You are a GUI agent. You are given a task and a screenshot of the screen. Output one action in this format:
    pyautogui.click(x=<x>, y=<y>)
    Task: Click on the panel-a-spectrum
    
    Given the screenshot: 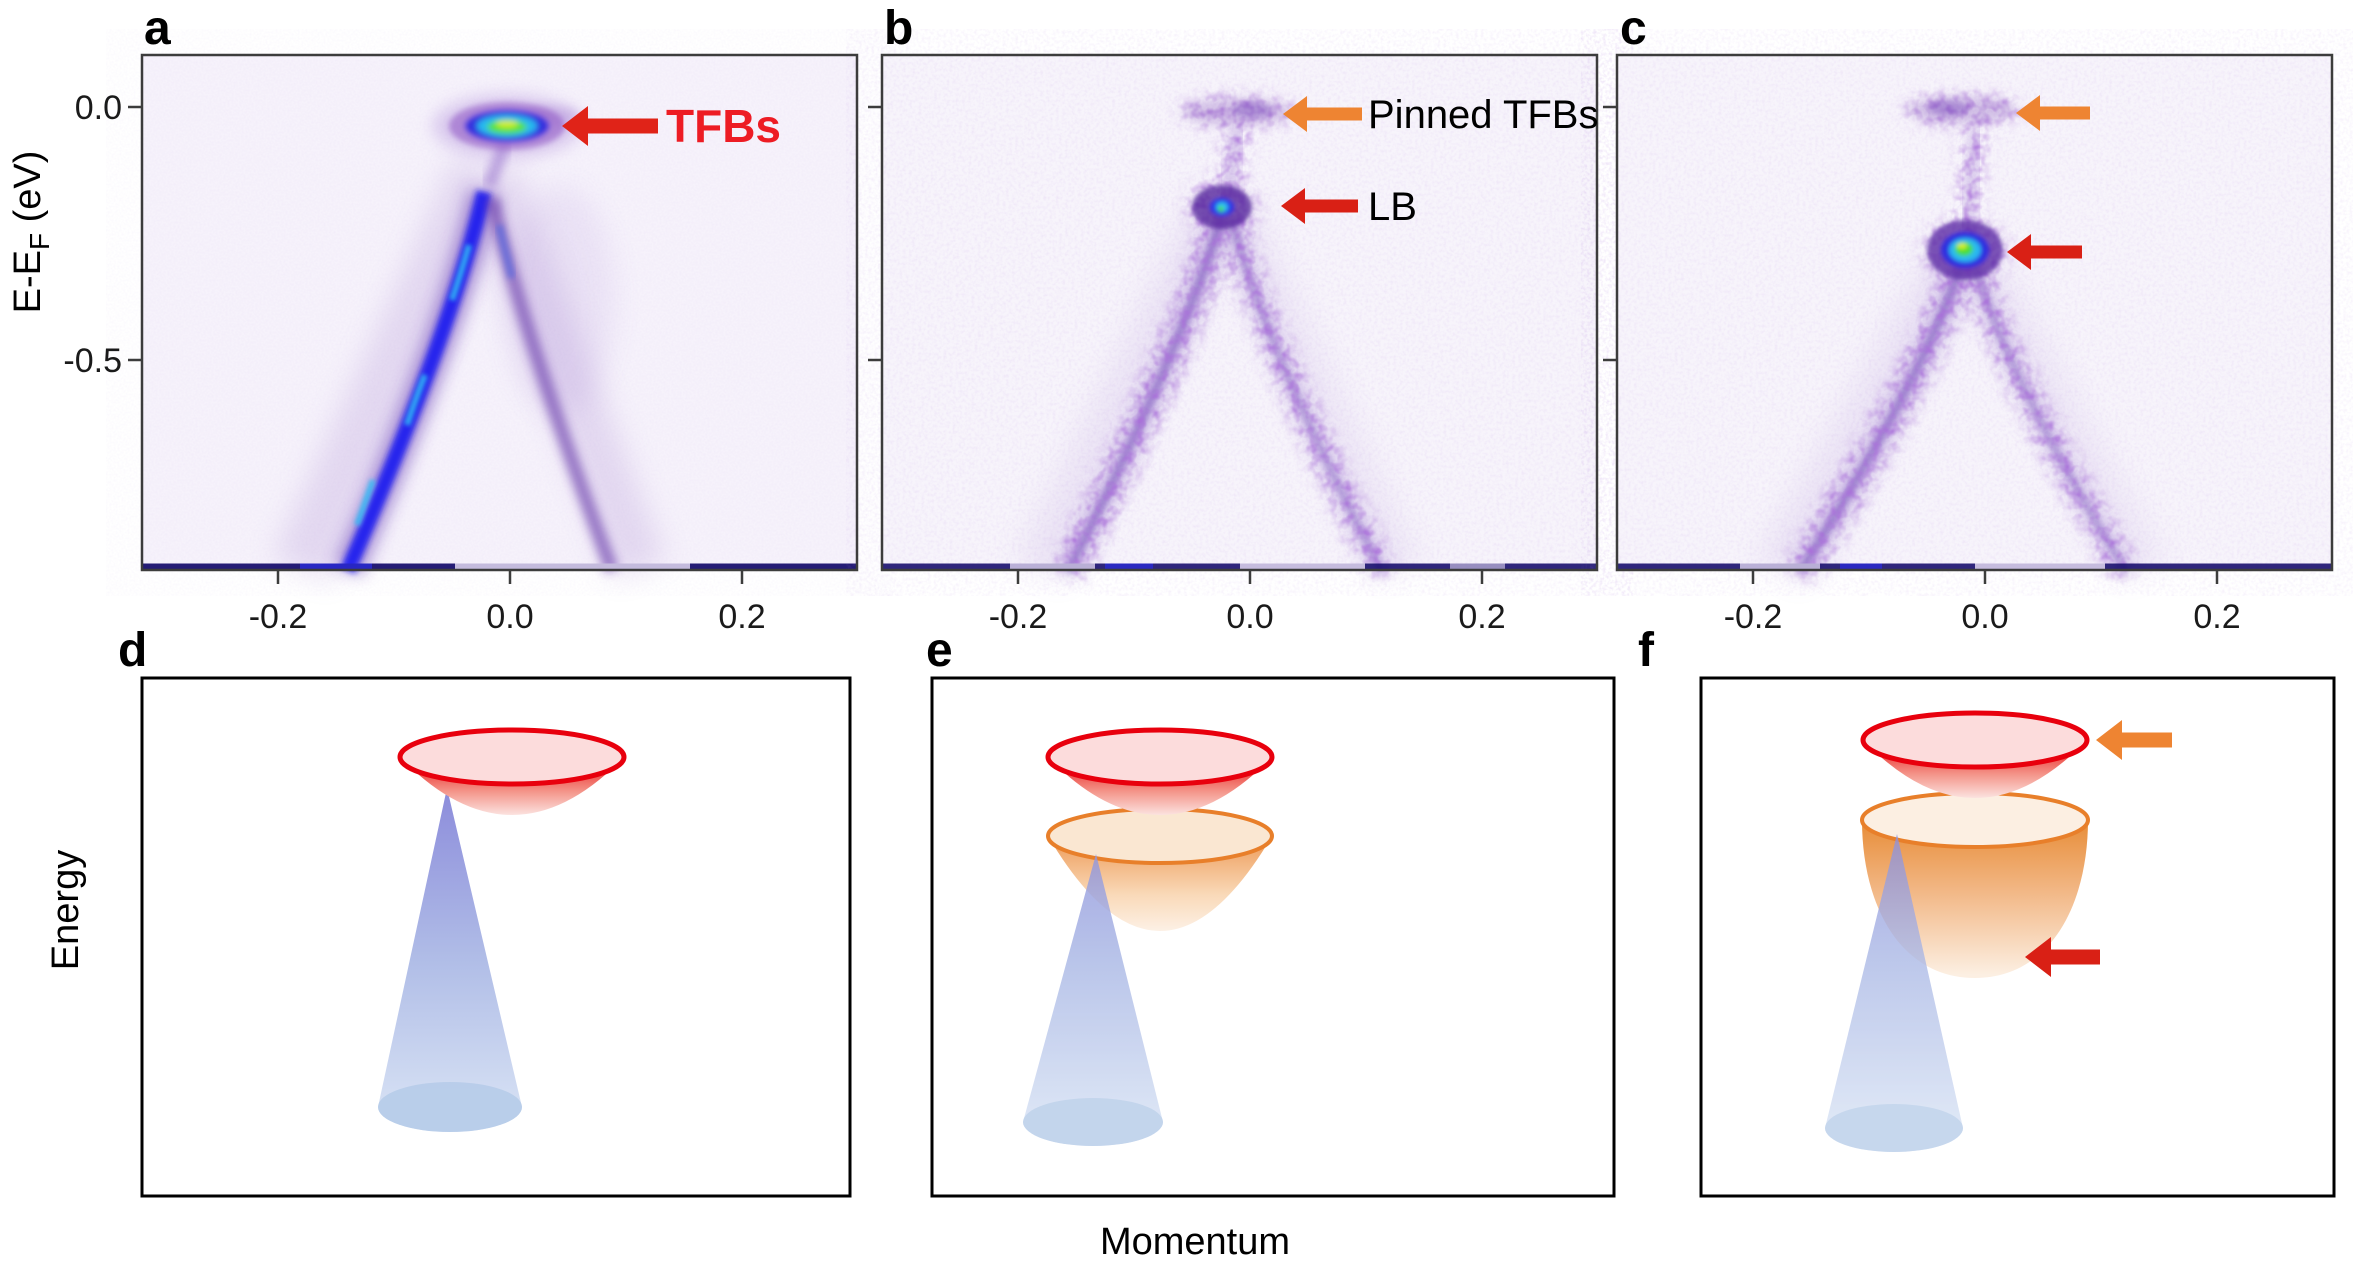 What is the action you would take?
    pyautogui.click(x=499, y=319)
    